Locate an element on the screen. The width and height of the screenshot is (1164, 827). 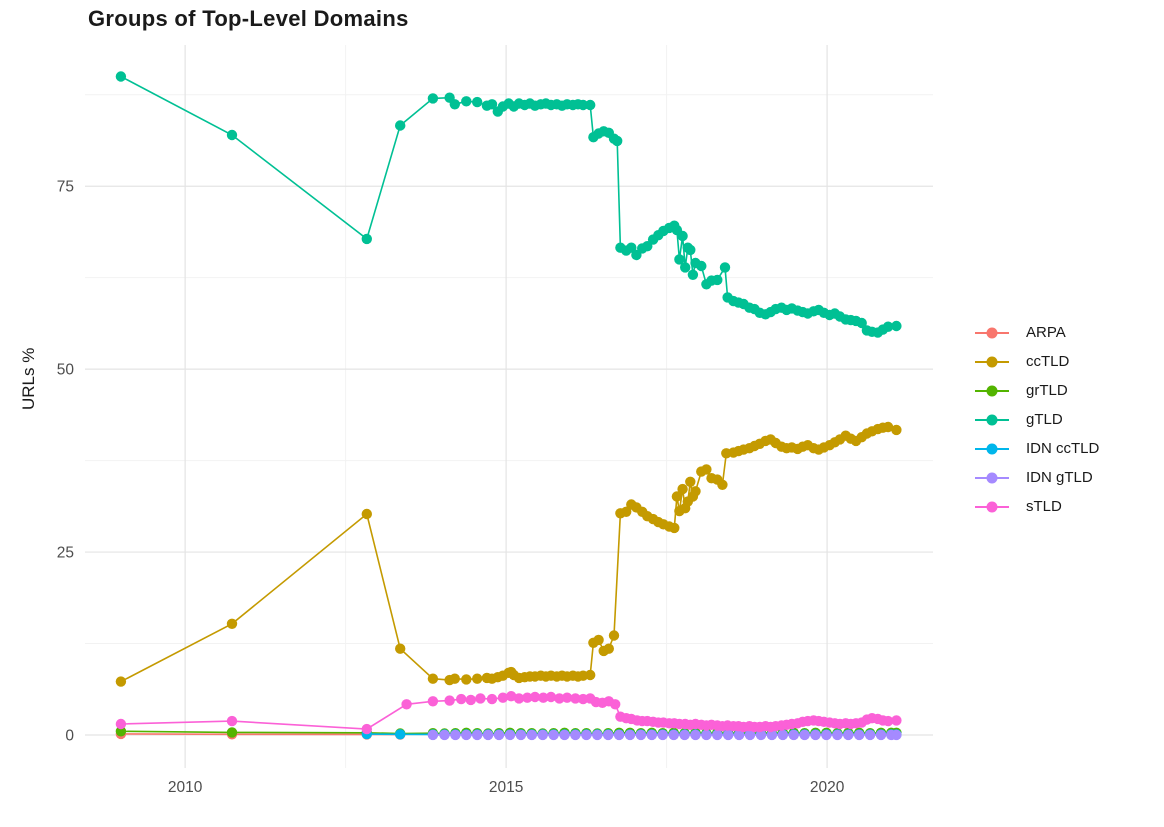
legend-label: ccTLD is located at coordinates (1048, 361).